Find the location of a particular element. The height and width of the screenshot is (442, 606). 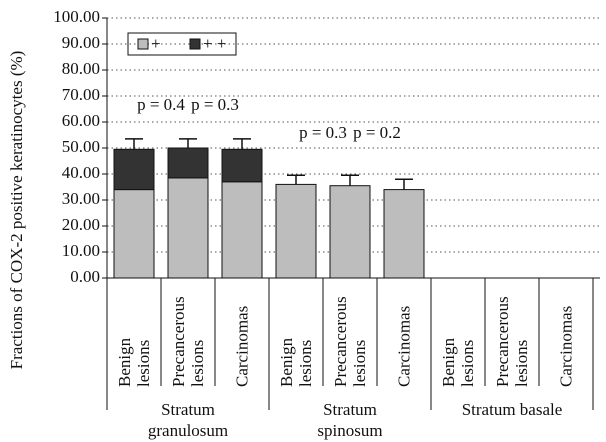

y-tick-label: 80.00 is located at coordinates (81, 68).